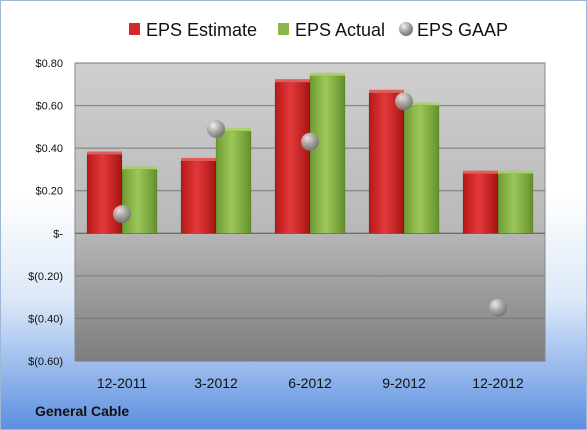 Image resolution: width=587 pixels, height=430 pixels. What do you see at coordinates (327, 154) in the screenshot?
I see `actual-bar-6-2012` at bounding box center [327, 154].